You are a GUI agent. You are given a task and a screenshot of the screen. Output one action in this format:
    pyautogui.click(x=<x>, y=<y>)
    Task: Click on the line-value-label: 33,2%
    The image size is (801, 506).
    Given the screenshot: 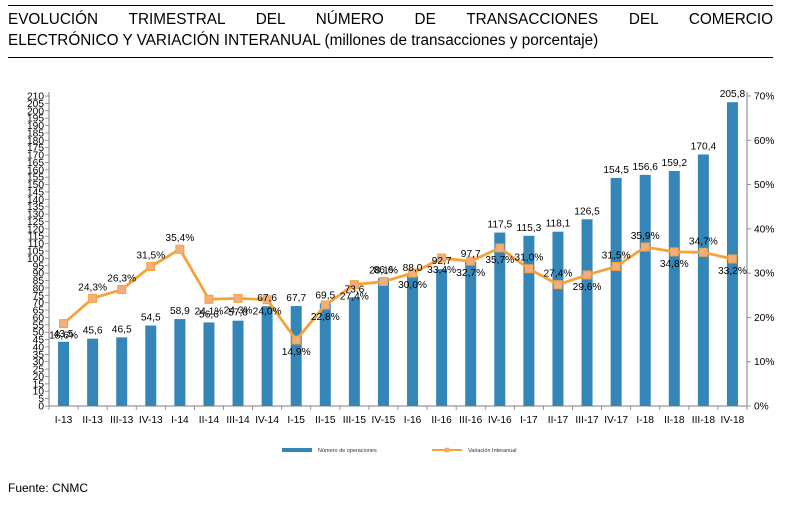 What is the action you would take?
    pyautogui.click(x=732, y=271)
    